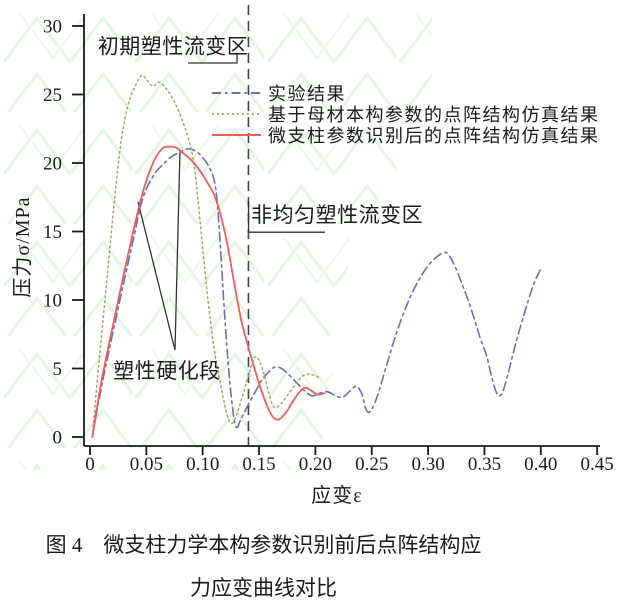 The image size is (619, 609). What do you see at coordinates (540, 464) in the screenshot?
I see `x-tick-label: 0.40` at bounding box center [540, 464].